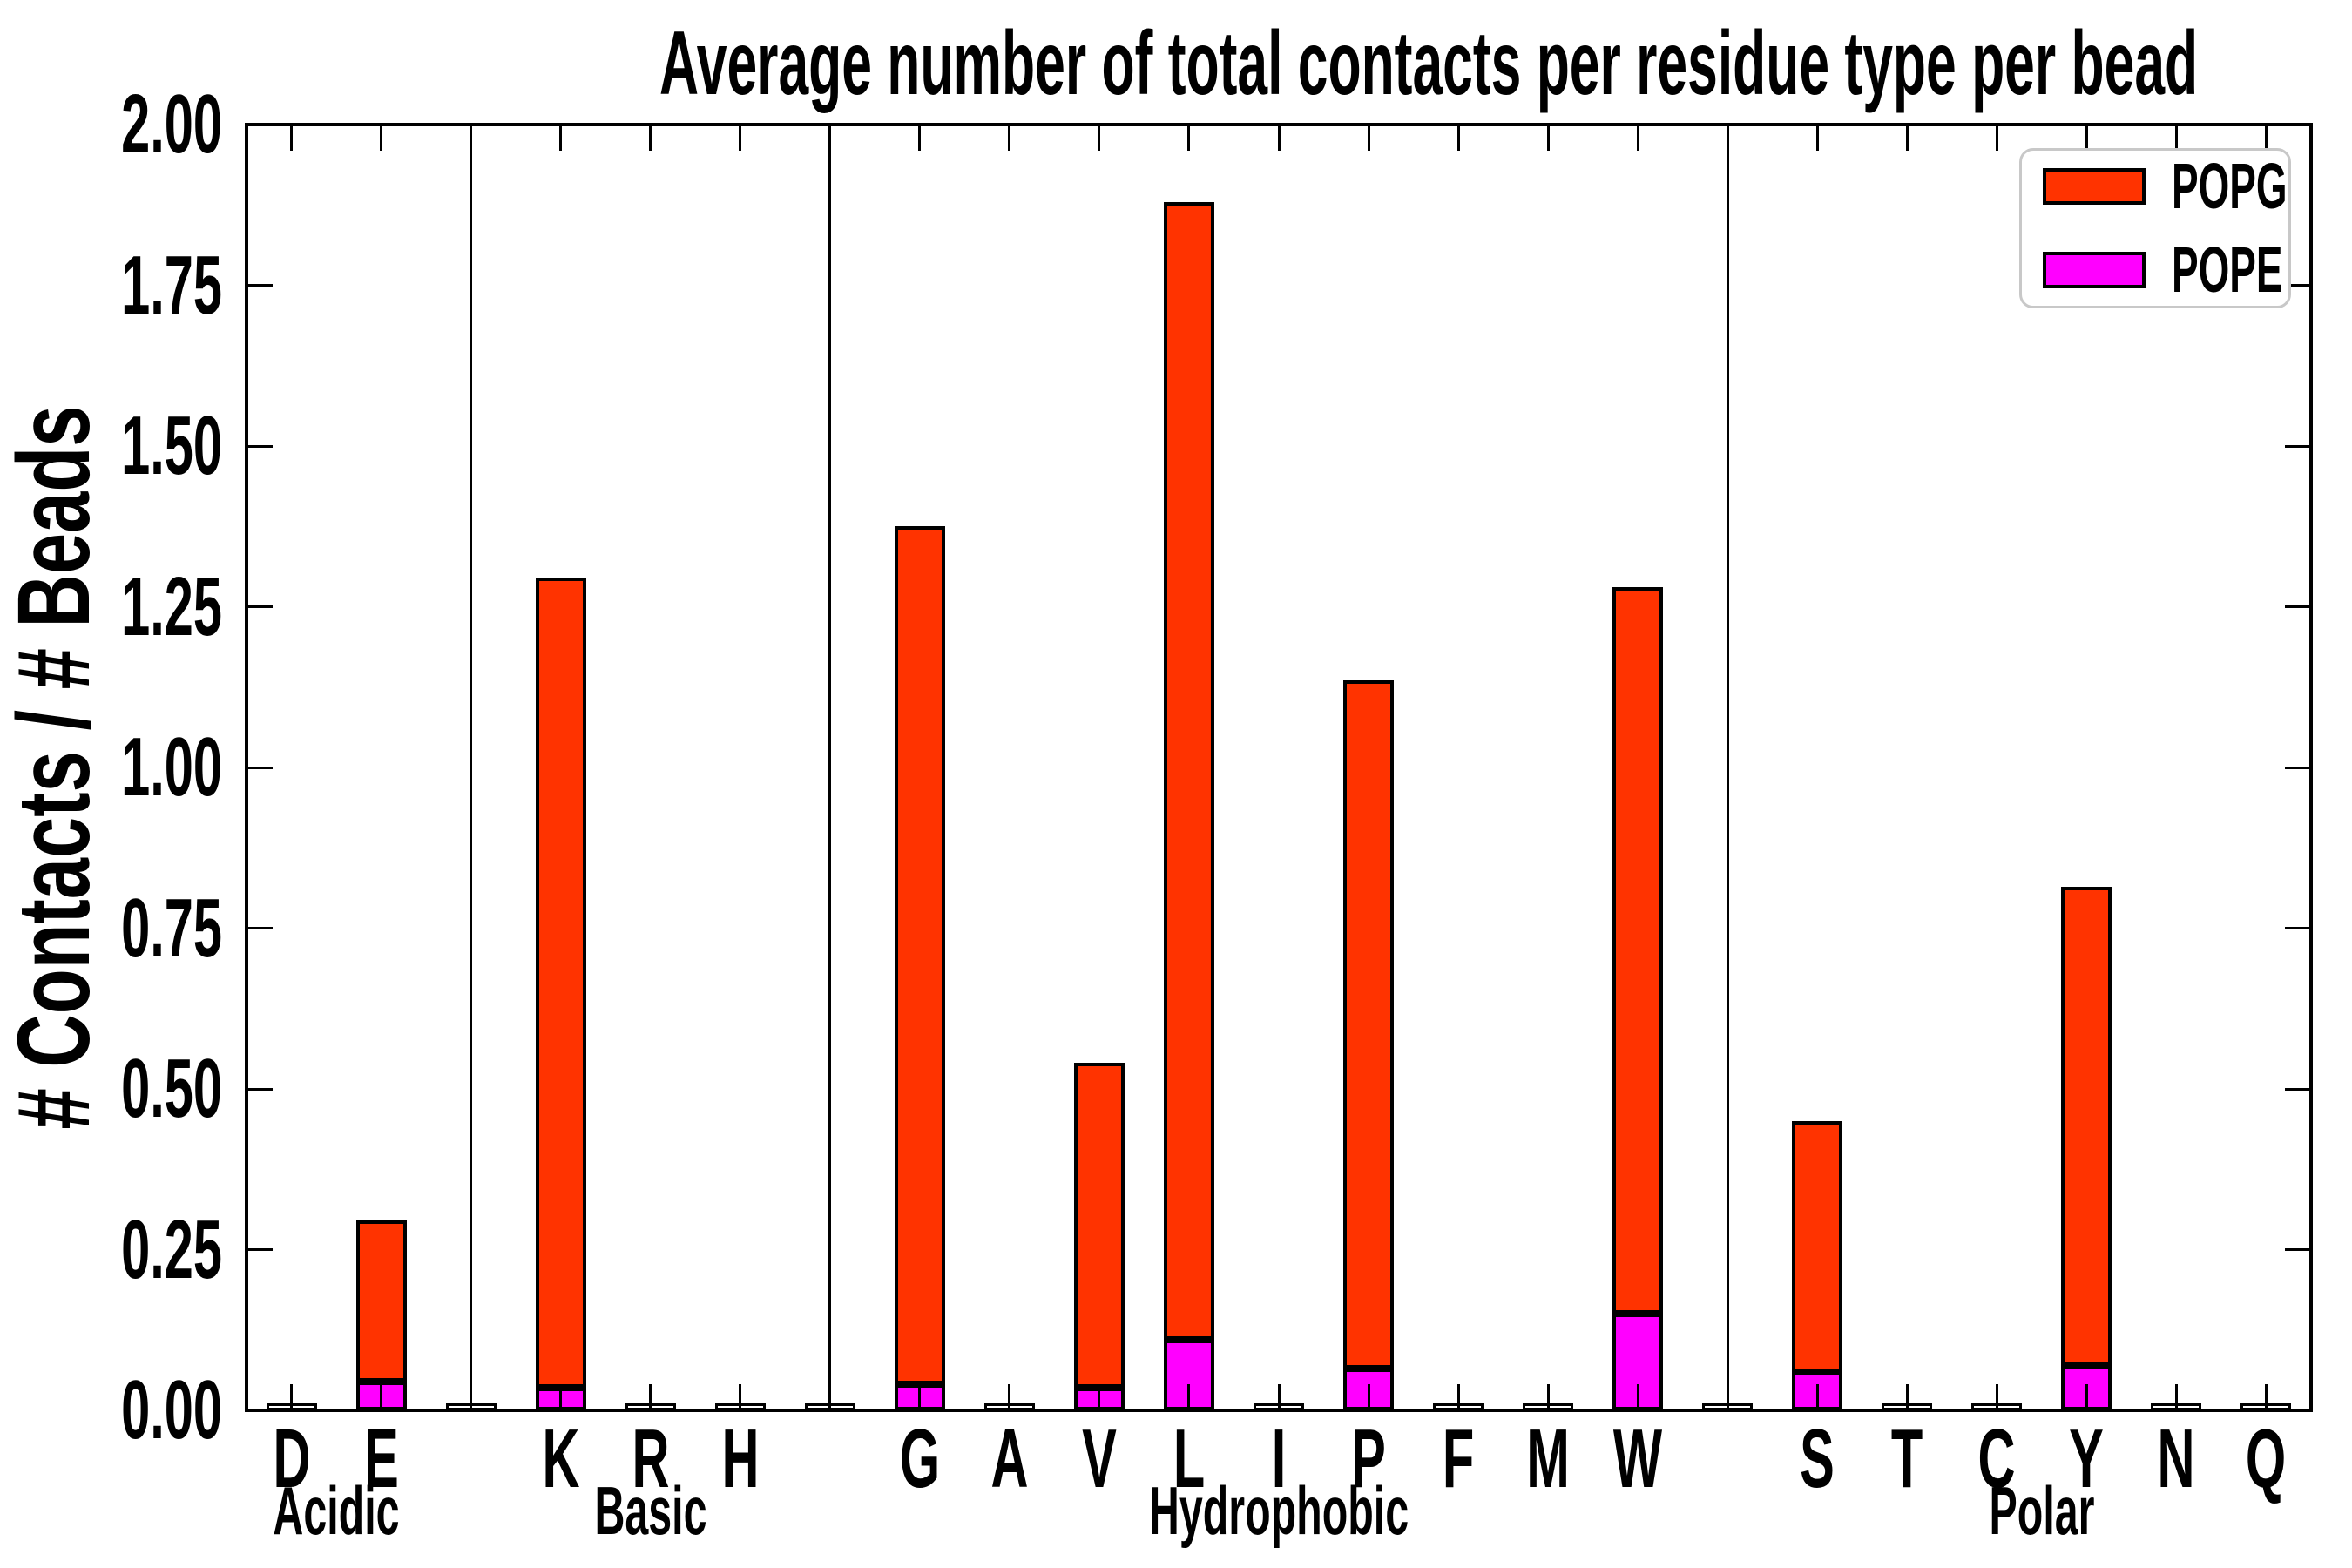  I want to click on x-tick-label-T: T, so click(1907, 1458).